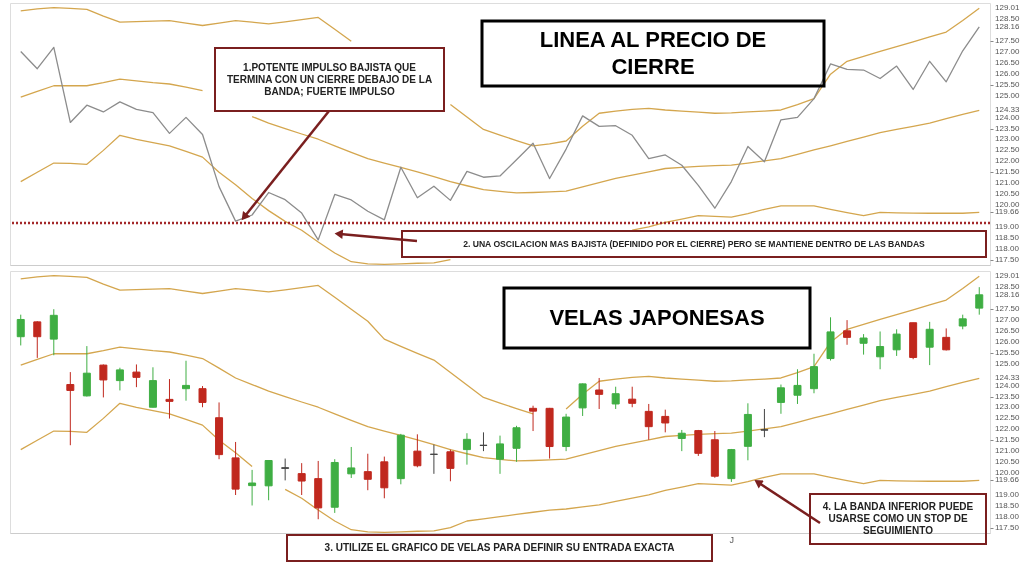 This screenshot has height=569, width=1024. What do you see at coordinates (653, 53) in the screenshot?
I see `text: LINEA AL PRECIO DE CIERRE` at bounding box center [653, 53].